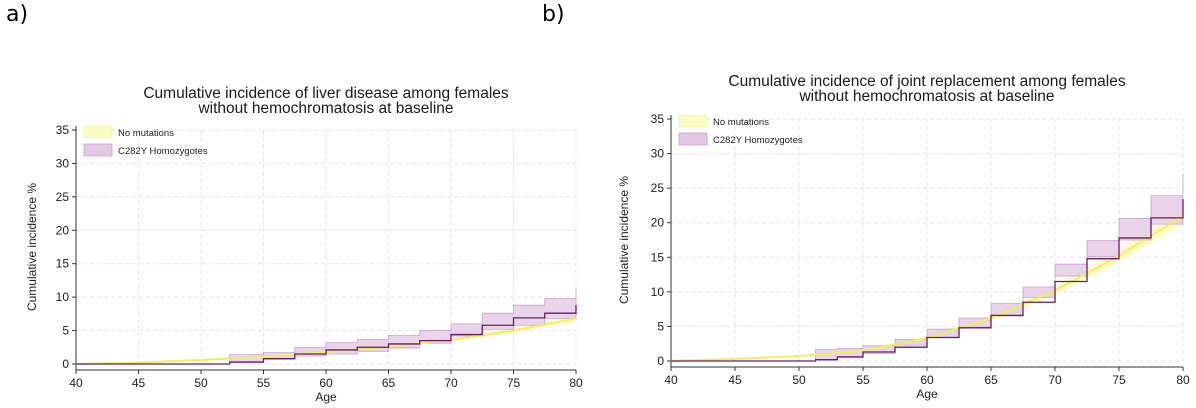 Image resolution: width=1196 pixels, height=408 pixels. Describe the element at coordinates (326, 335) in the screenshot. I see `series-c282y-line` at that location.